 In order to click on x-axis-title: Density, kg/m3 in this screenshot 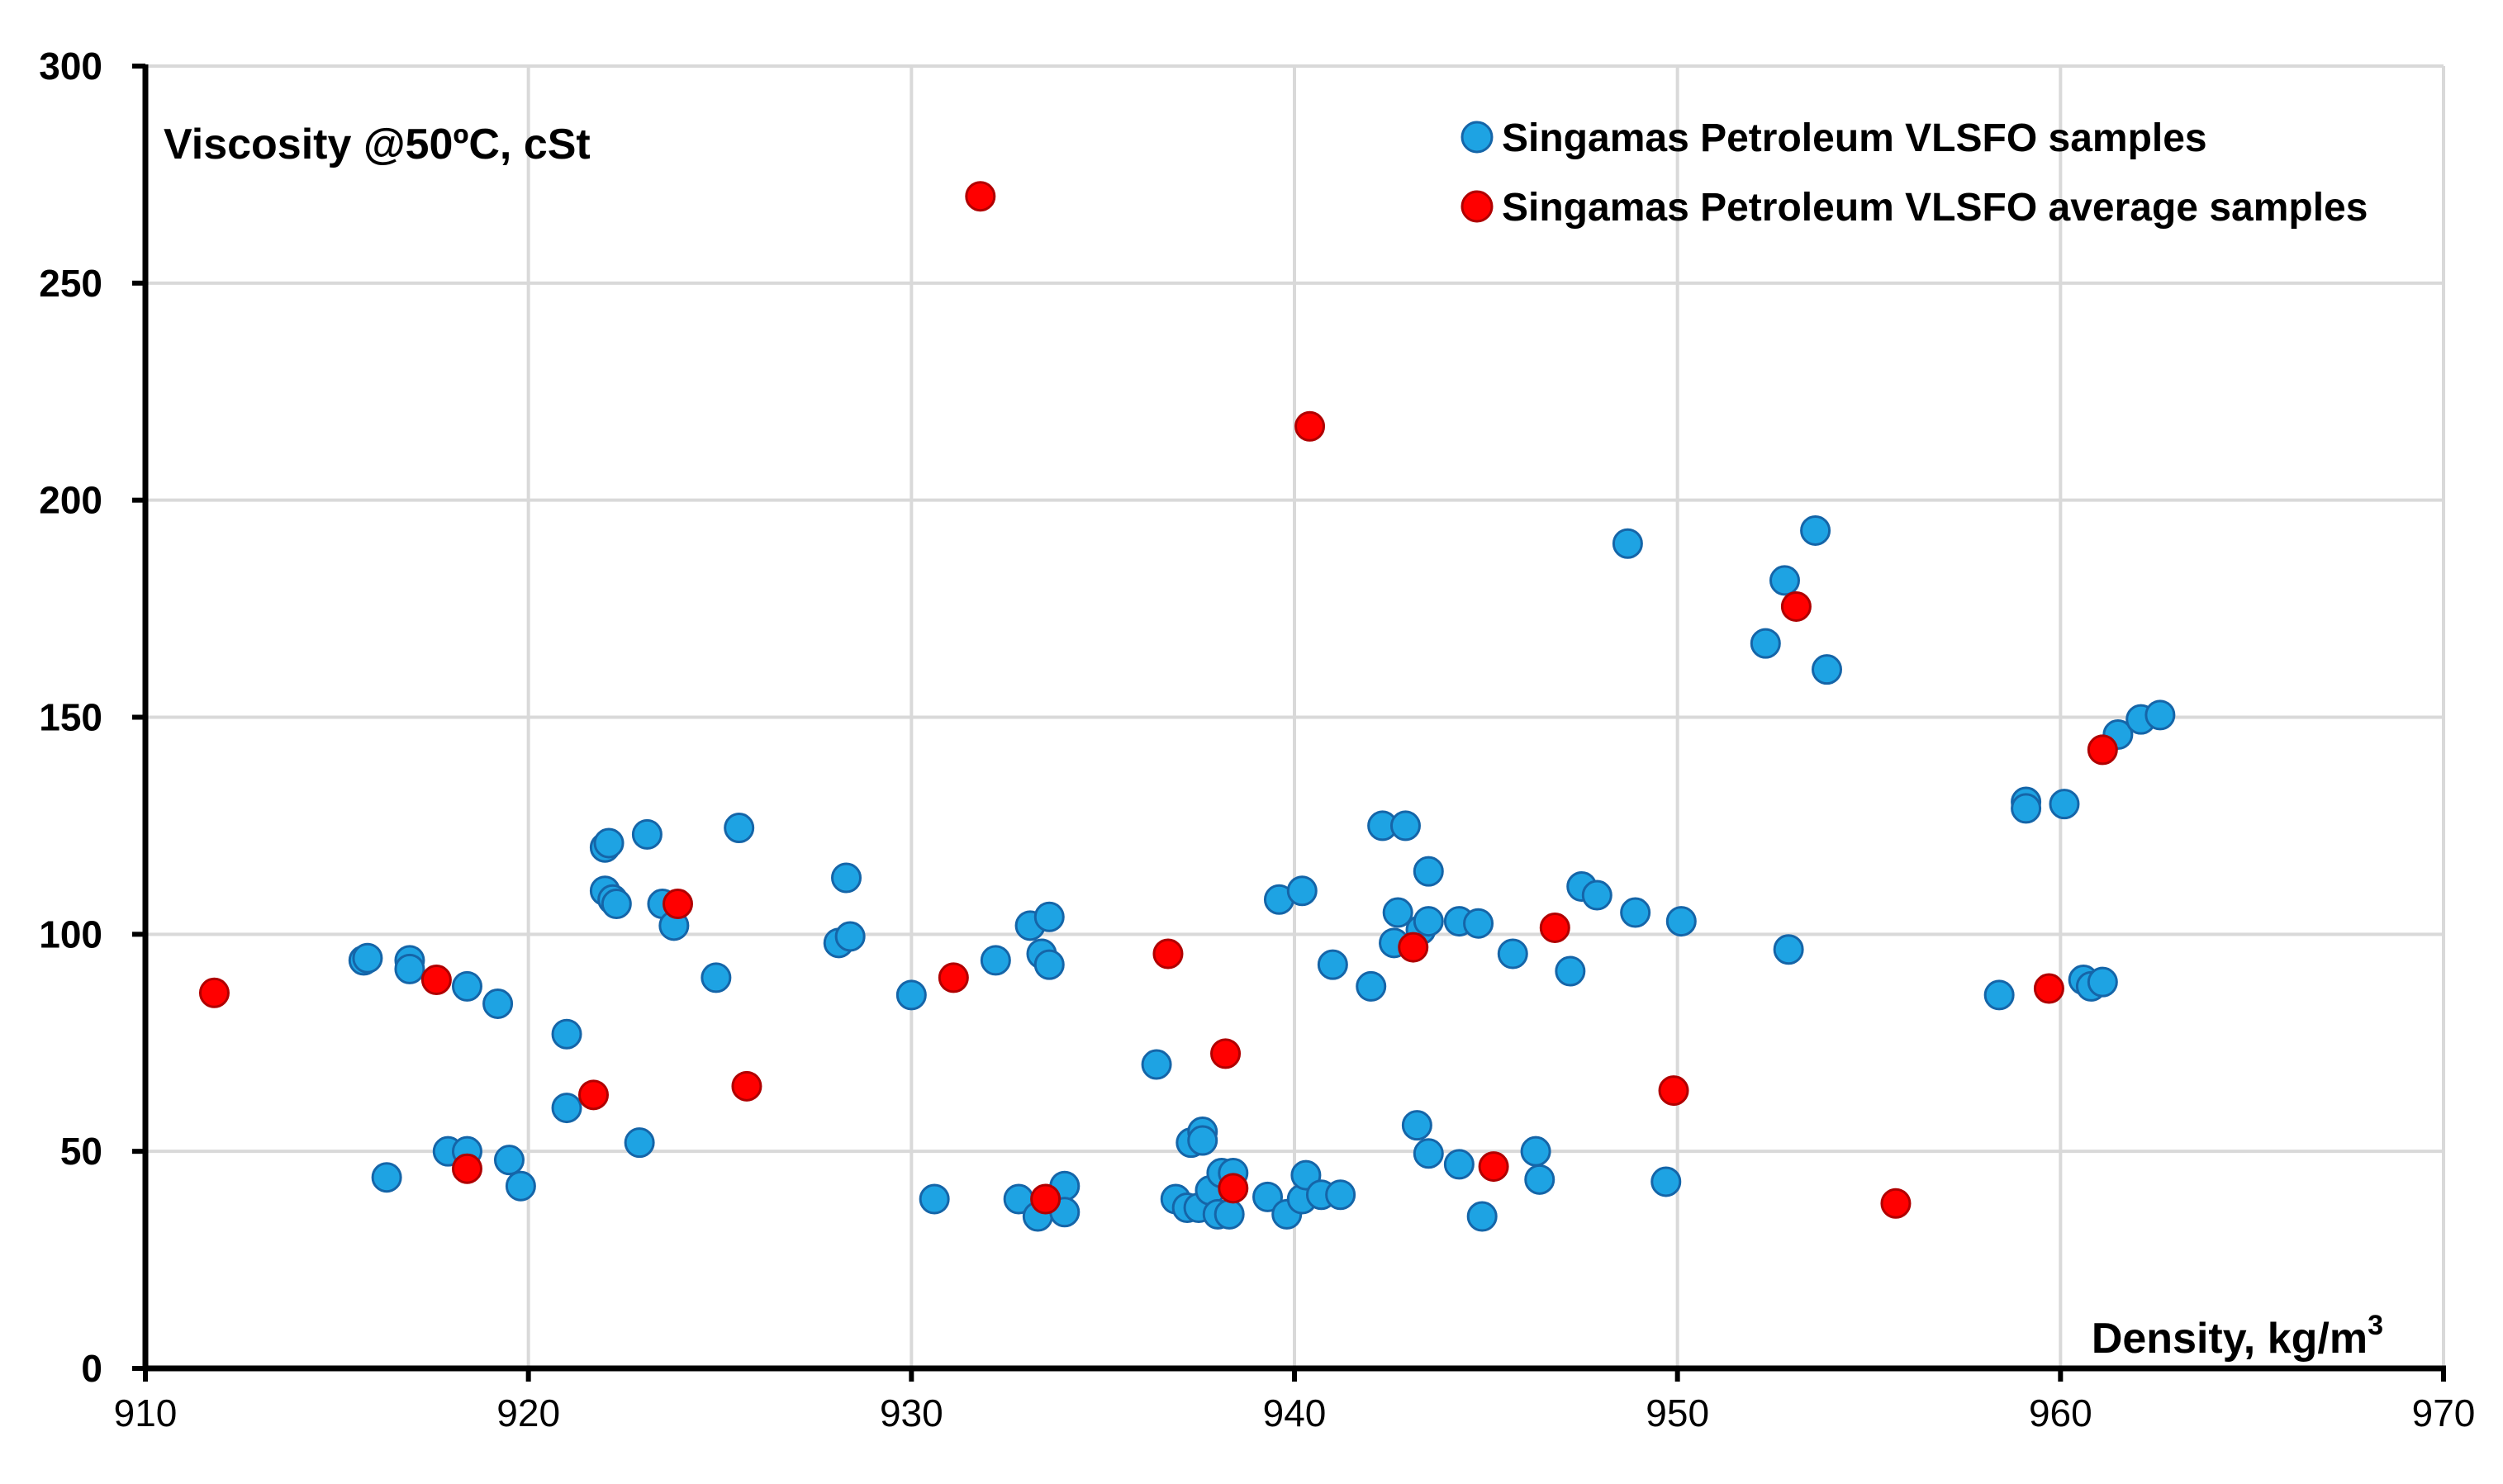, I will do `click(2237, 1336)`.